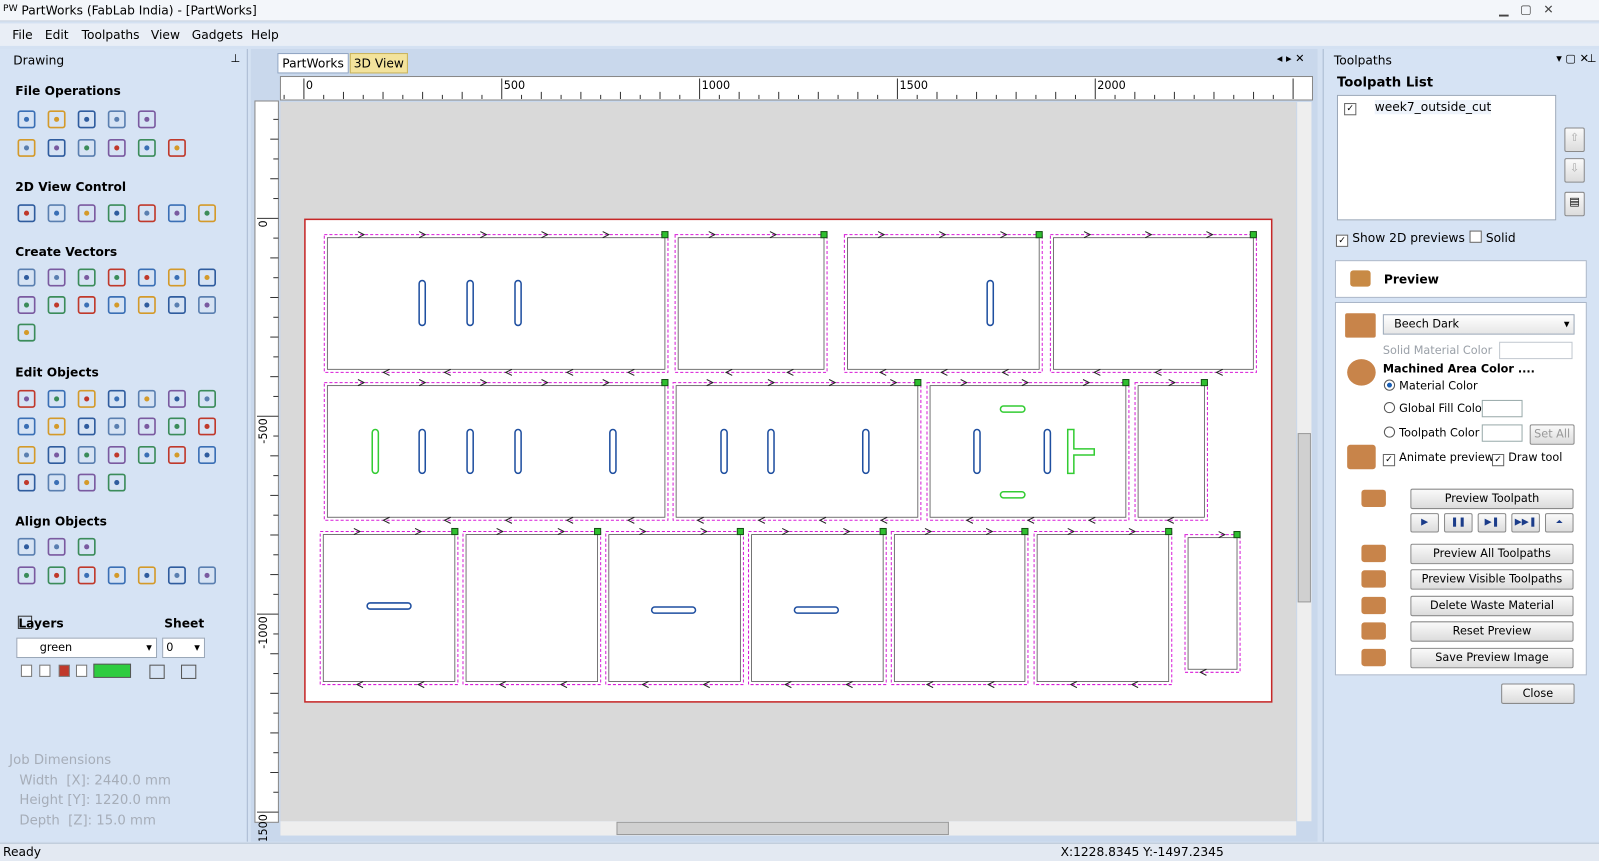  What do you see at coordinates (1574, 204) in the screenshot?
I see `toolpath-info: ▤` at bounding box center [1574, 204].